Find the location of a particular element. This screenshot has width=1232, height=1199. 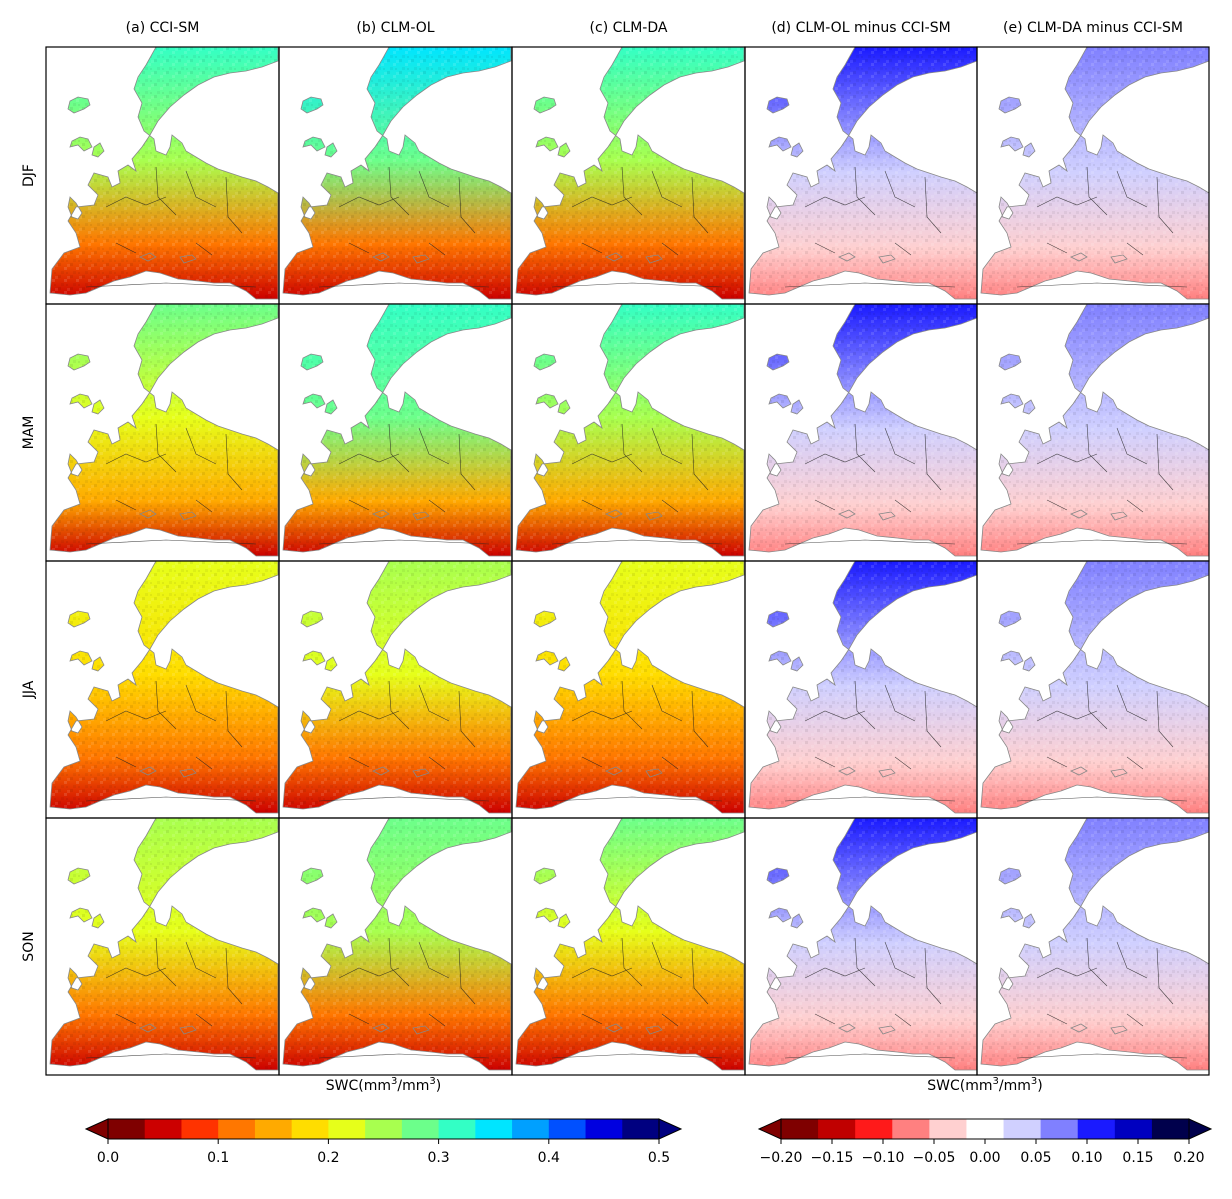

colorbar-tick-label: 0.05 is located at coordinates (1035, 1158).